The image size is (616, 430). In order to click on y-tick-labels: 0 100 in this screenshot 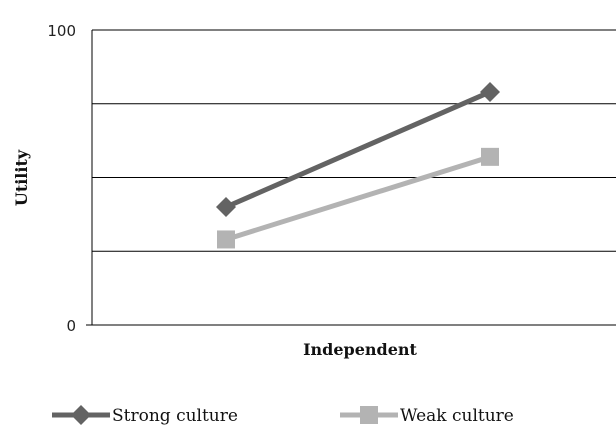, I will do `click(61, 178)`.